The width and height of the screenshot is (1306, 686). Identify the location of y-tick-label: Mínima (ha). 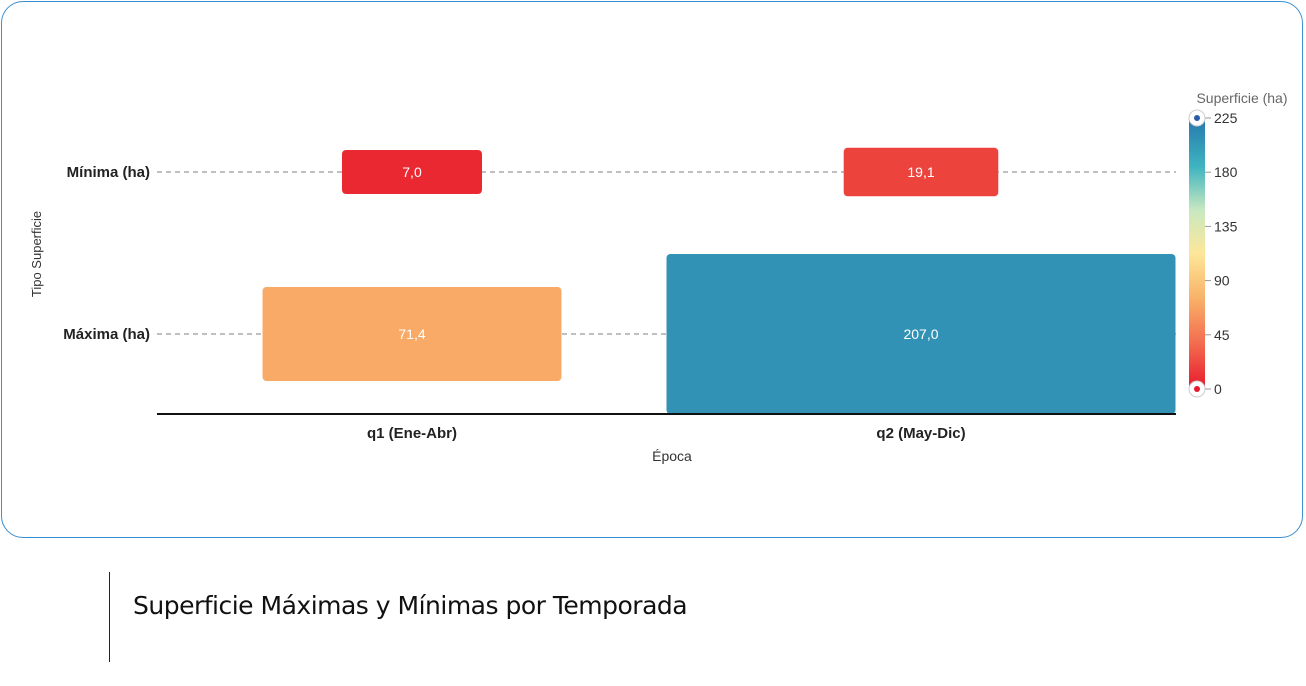
(108, 172).